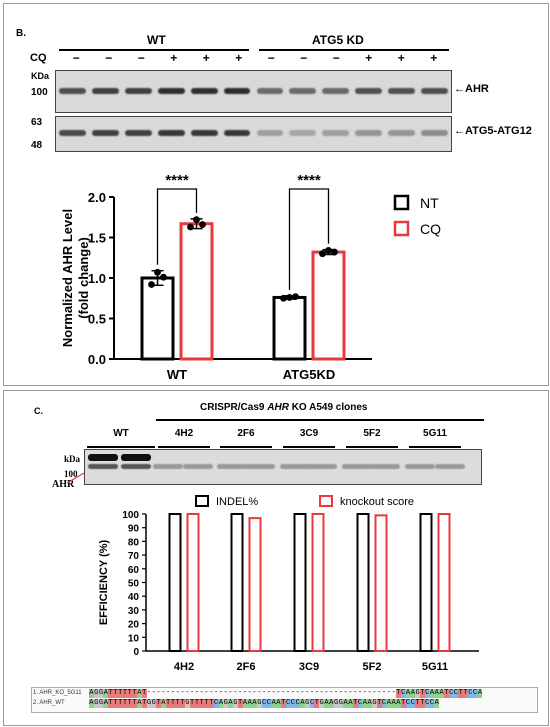 This screenshot has width=550, height=727. What do you see at coordinates (435, 433) in the screenshot?
I see `lane-label: 5G11` at bounding box center [435, 433].